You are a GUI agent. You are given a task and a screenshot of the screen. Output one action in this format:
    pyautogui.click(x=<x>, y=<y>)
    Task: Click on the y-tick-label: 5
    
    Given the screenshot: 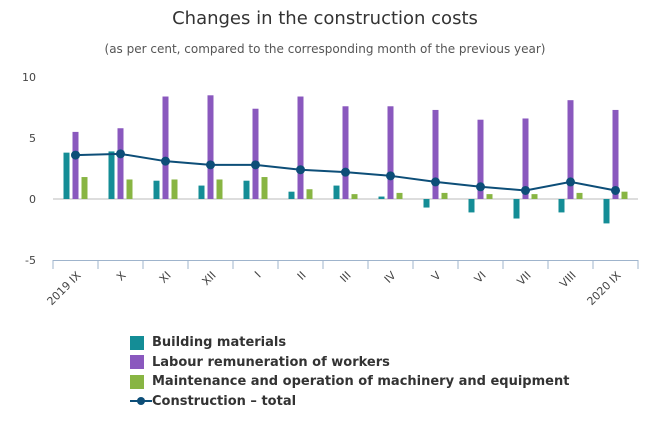 What is the action you would take?
    pyautogui.click(x=32, y=138)
    